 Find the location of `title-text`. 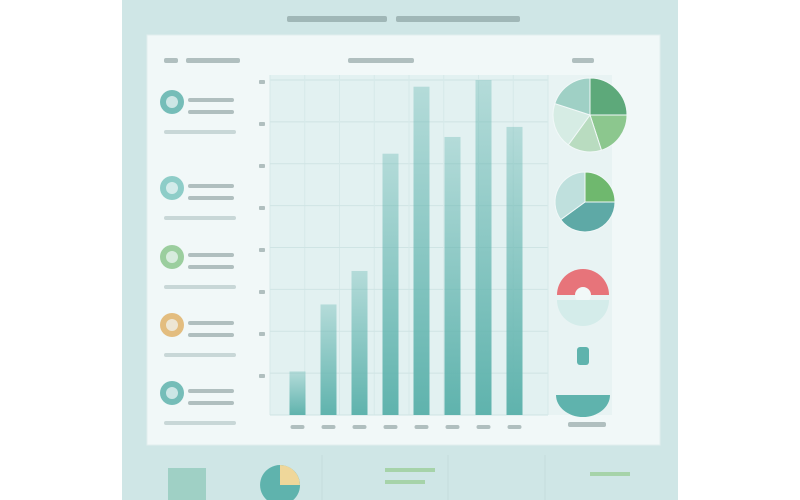

title-text is located at coordinates (403, 19).